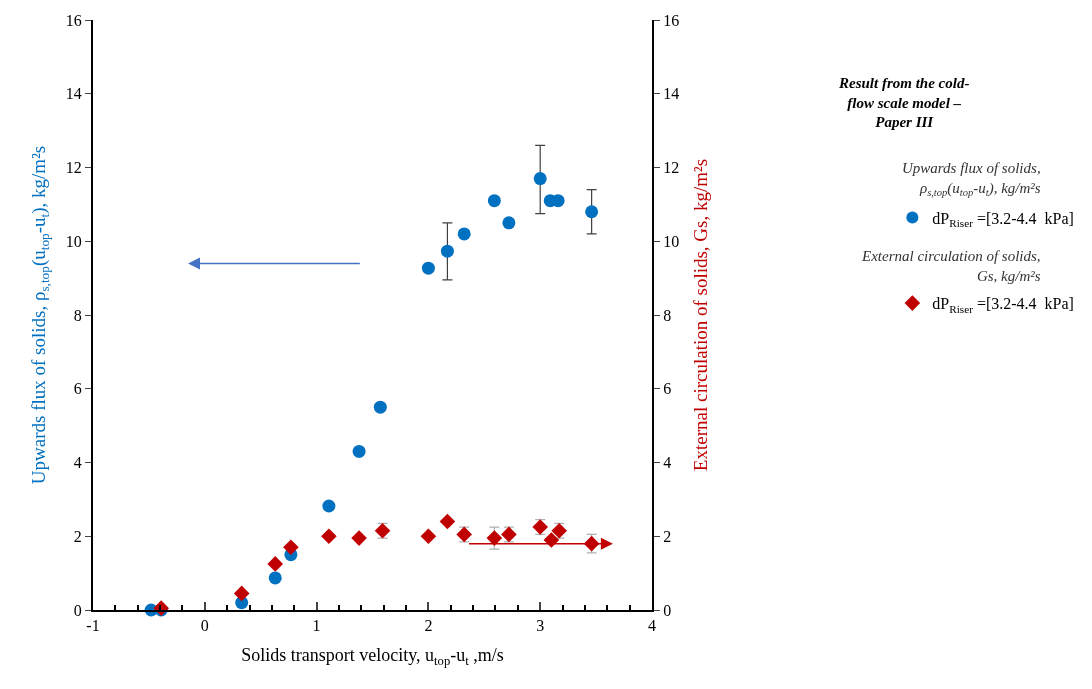 The width and height of the screenshot is (1092, 689). What do you see at coordinates (77, 389) in the screenshot?
I see `y-tick-label: 6` at bounding box center [77, 389].